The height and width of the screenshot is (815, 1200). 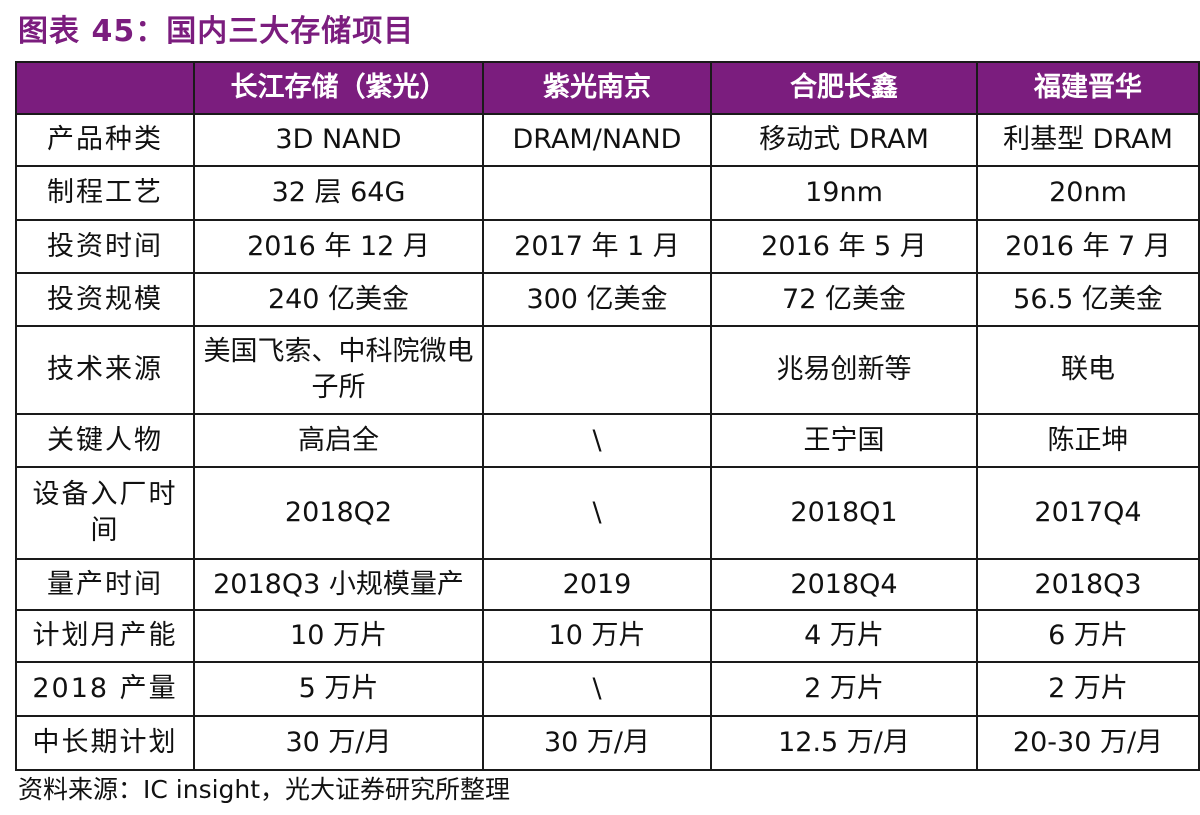 What do you see at coordinates (338, 299) in the screenshot?
I see `table-cell: 240 亿美金` at bounding box center [338, 299].